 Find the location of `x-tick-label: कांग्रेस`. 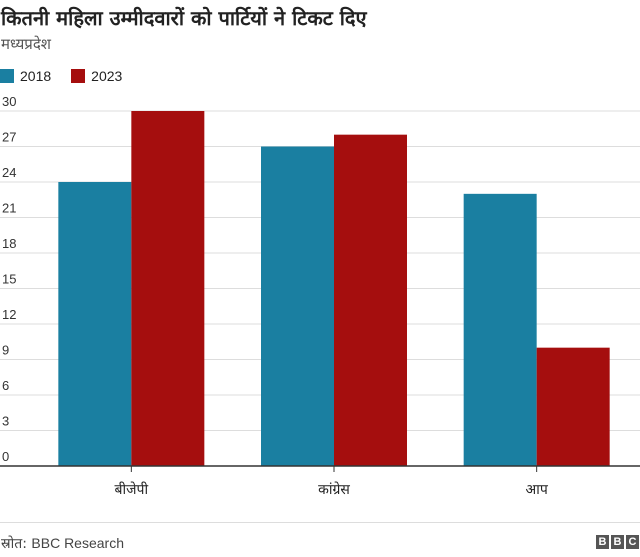

x-tick-label: कांग्रेस is located at coordinates (334, 489).